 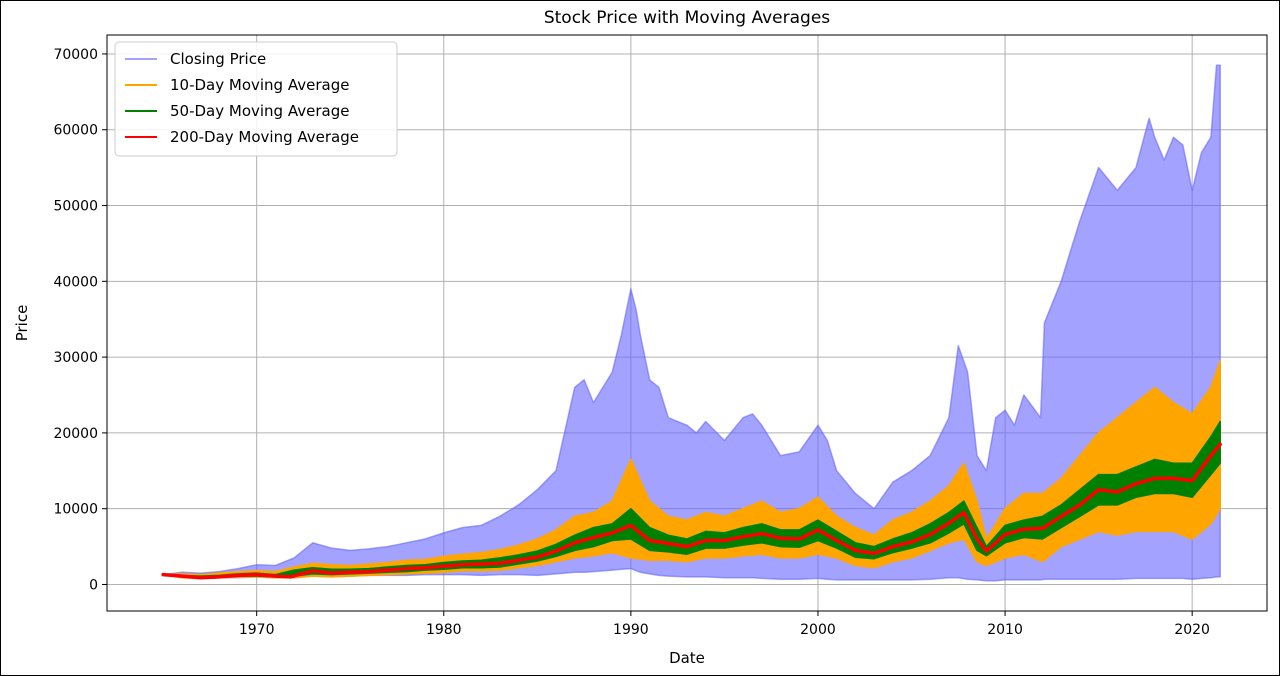 I want to click on x-tick-label: 2000, so click(x=818, y=630).